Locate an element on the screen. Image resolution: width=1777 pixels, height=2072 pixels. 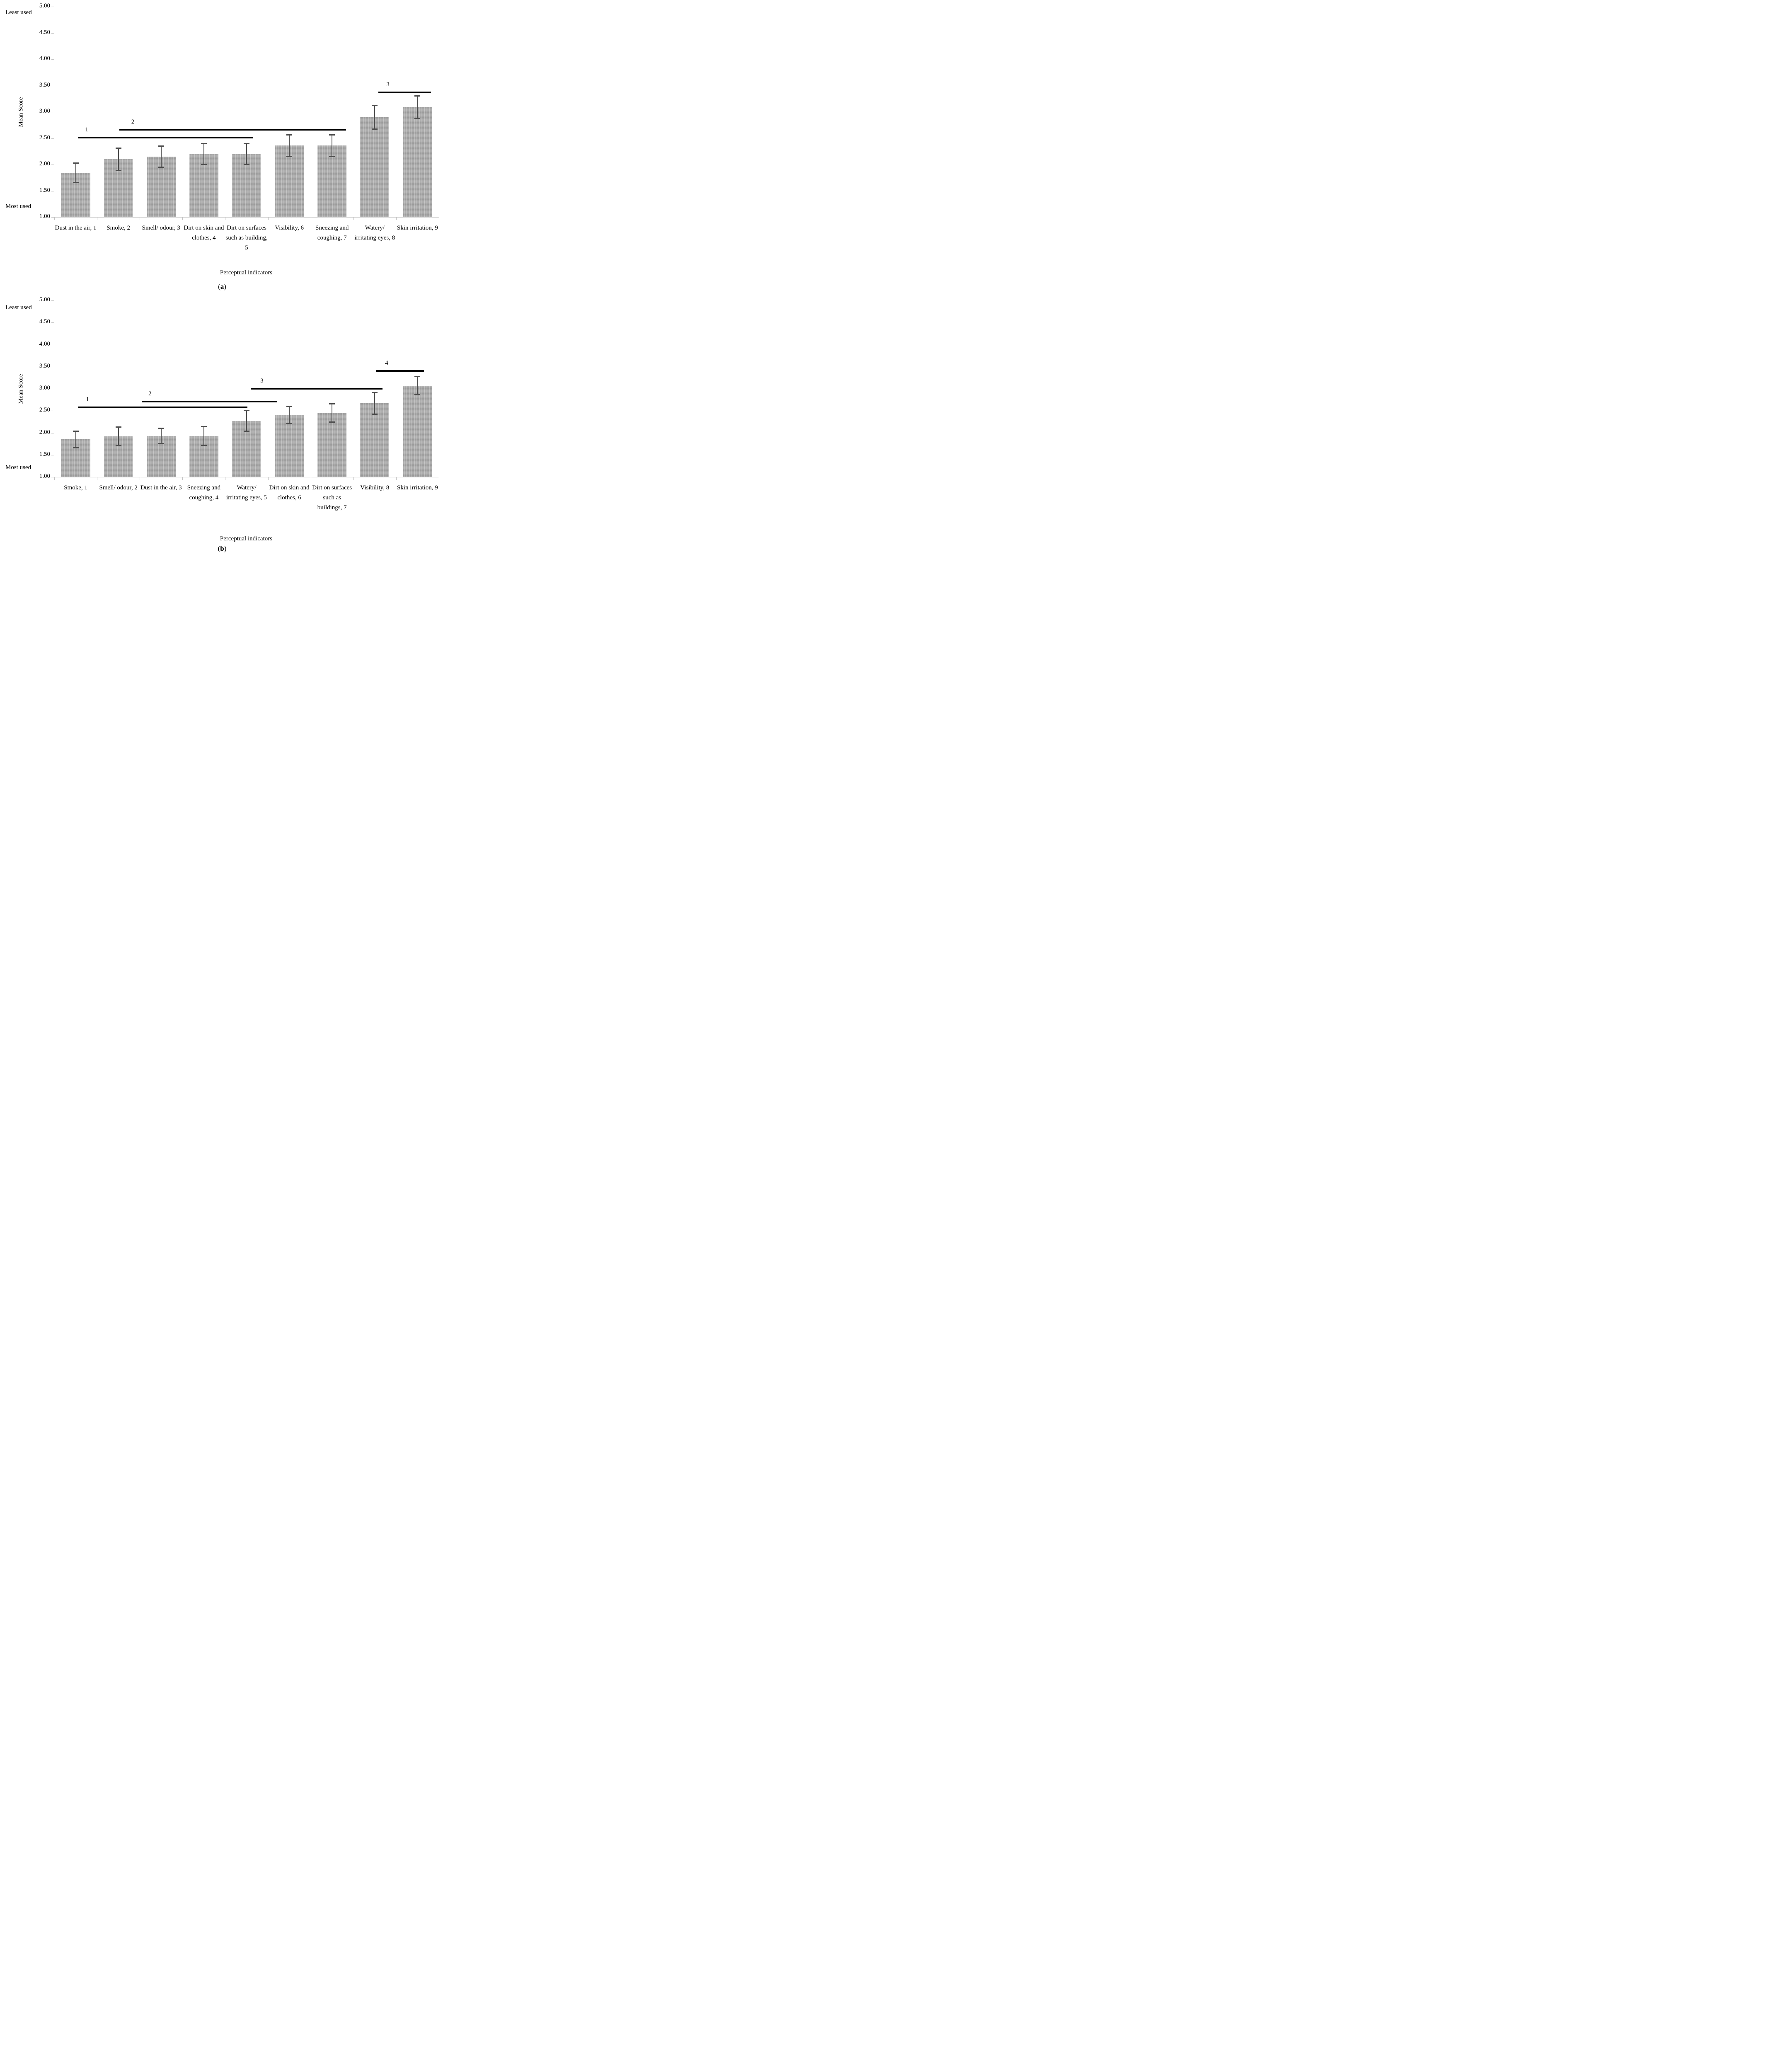
x-category-label: Dirt on surfaces such as building, 5 is located at coordinates (246, 238).